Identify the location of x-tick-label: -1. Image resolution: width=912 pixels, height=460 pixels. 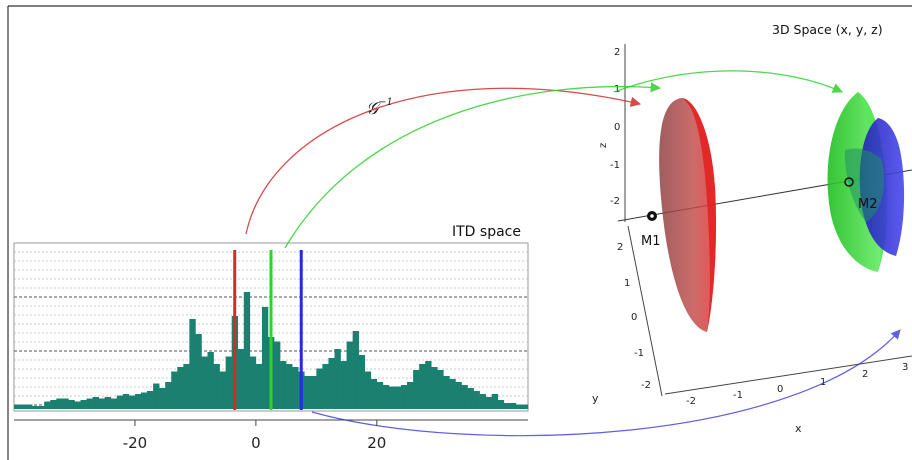
(738, 395).